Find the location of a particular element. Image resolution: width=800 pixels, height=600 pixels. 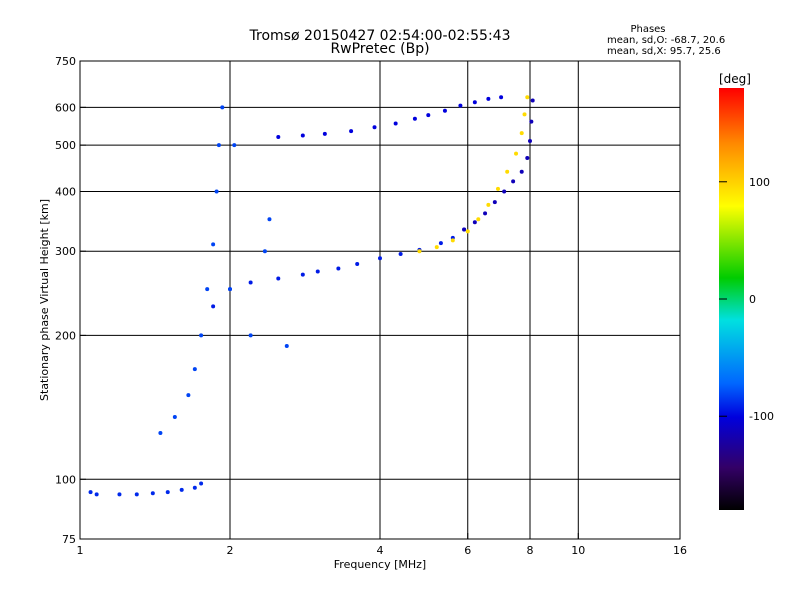

colorbar-unit: [deg] is located at coordinates (735, 79).